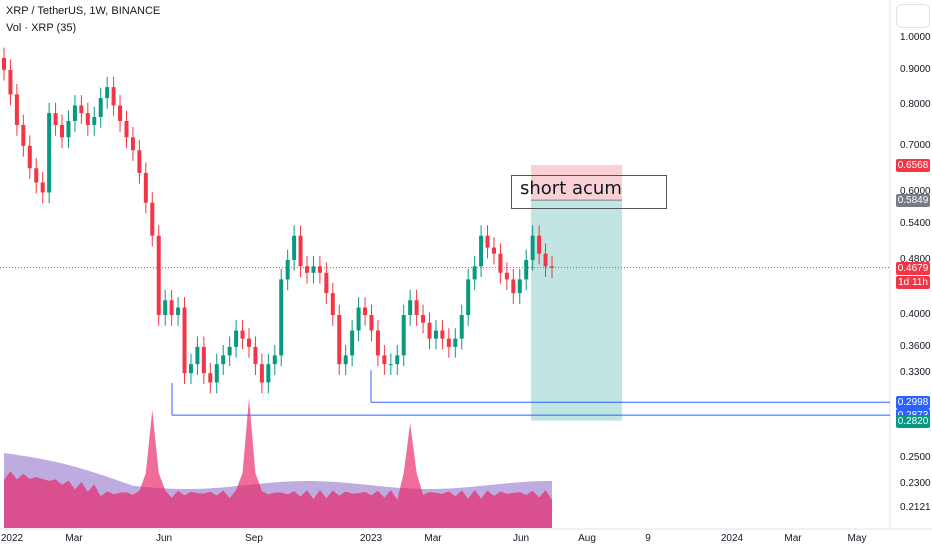  Describe the element at coordinates (915, 69) in the screenshot. I see `y-tick-label: 0.9000` at that location.